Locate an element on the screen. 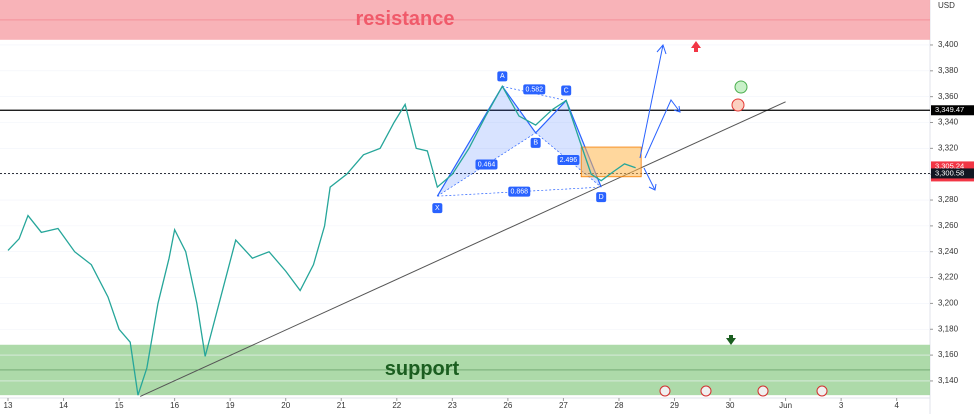  stop-icon is located at coordinates (738, 105).